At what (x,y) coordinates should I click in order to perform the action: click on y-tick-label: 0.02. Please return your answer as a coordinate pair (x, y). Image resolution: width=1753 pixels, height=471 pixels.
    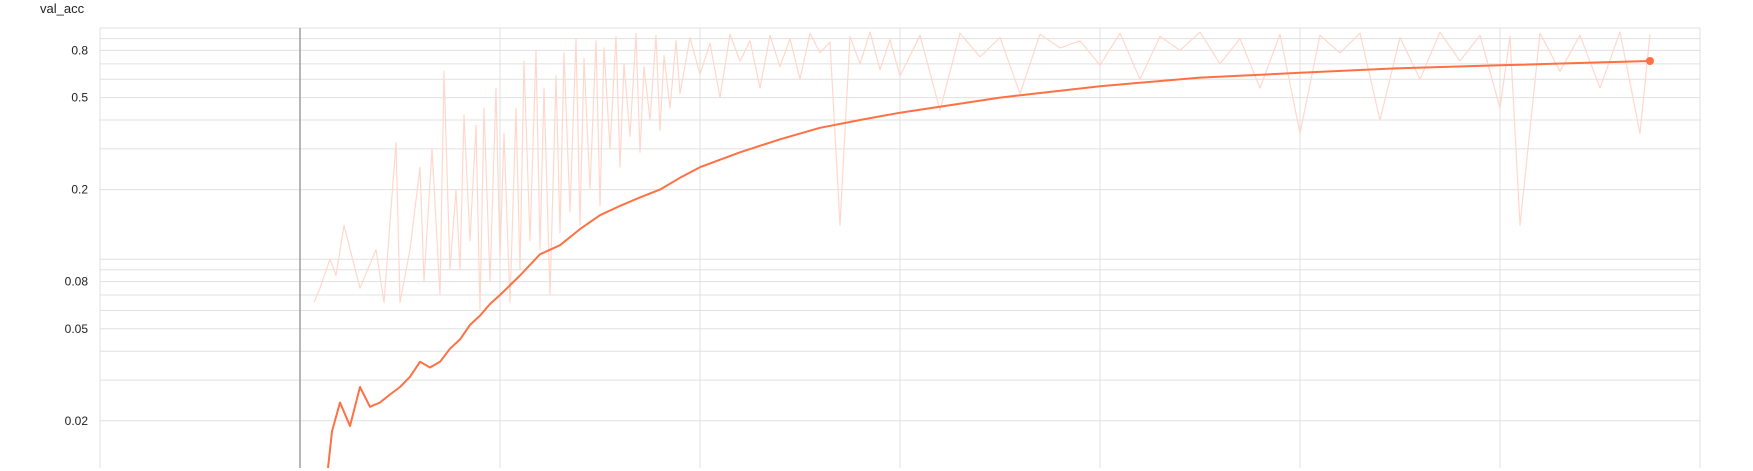
    Looking at the image, I should click on (77, 421).